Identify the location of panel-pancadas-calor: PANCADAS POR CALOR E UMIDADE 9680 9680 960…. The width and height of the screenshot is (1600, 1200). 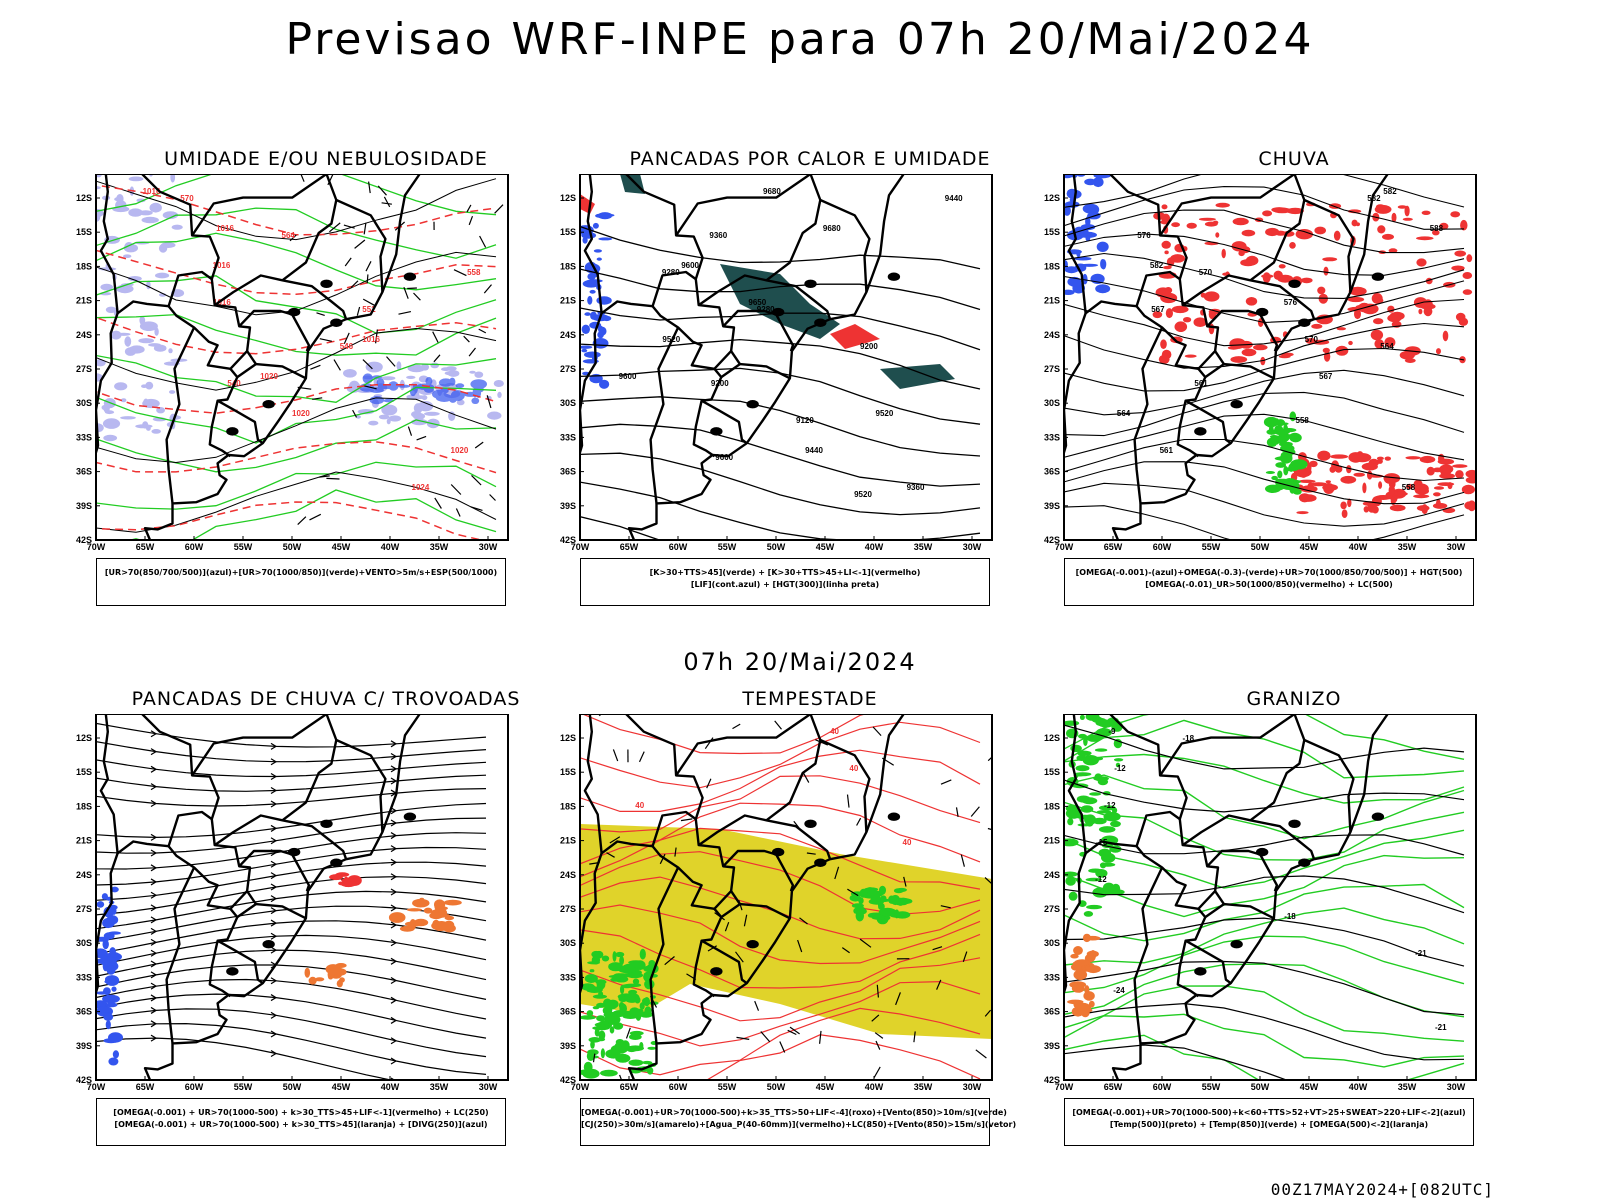
(800, 383).